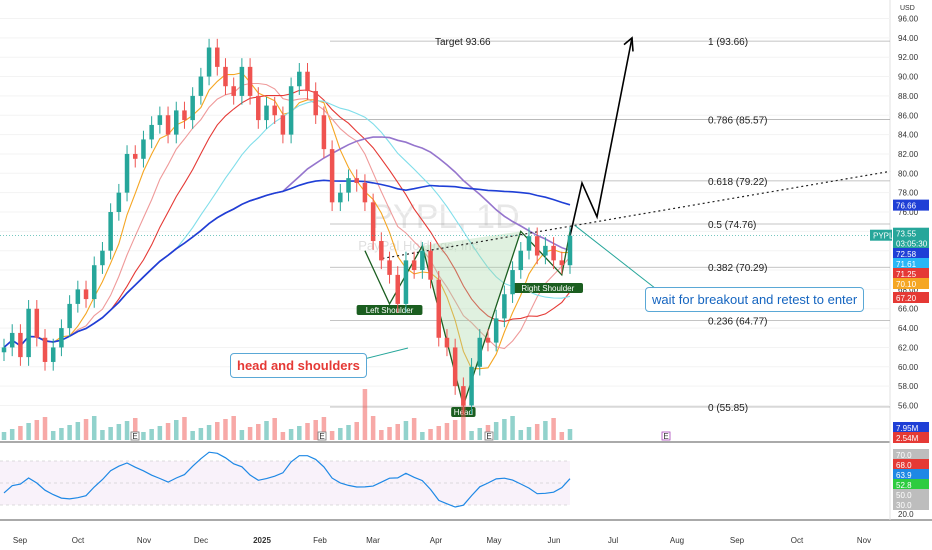 The image size is (932, 550). I want to click on y-tick-label: 88.00, so click(908, 96).